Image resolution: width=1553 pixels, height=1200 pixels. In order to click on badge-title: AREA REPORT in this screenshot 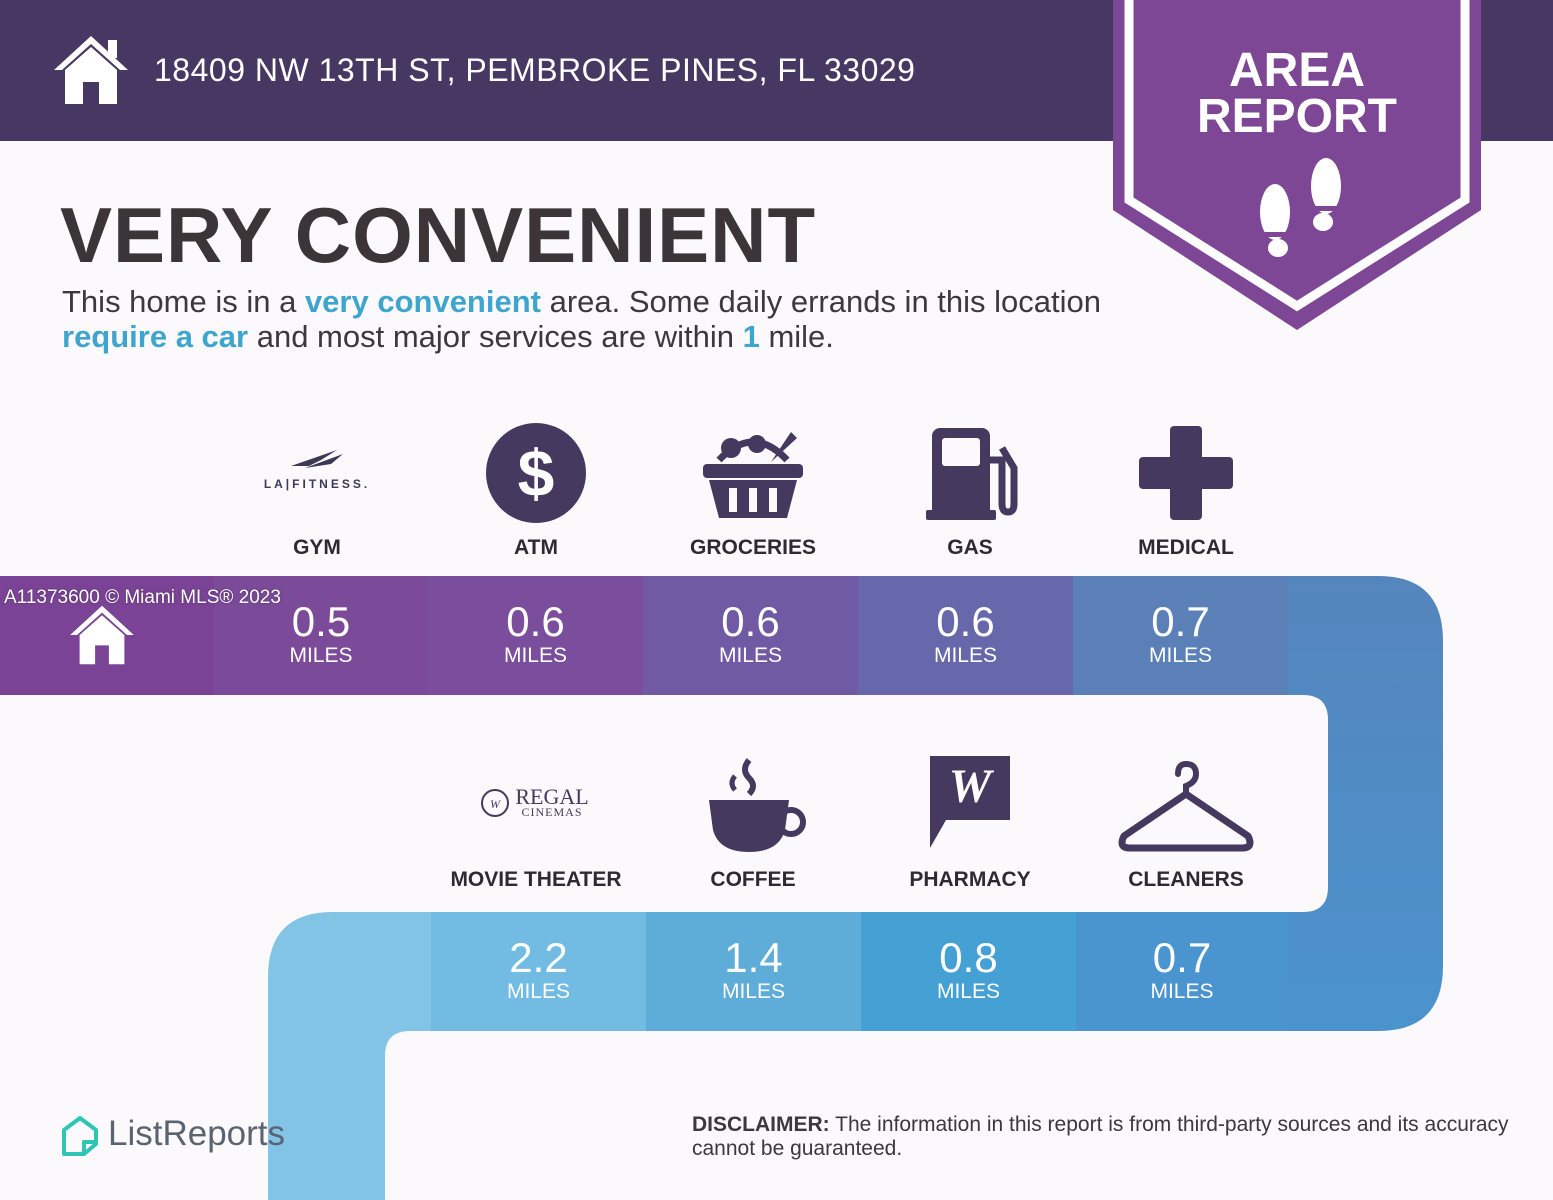, I will do `click(1297, 93)`.